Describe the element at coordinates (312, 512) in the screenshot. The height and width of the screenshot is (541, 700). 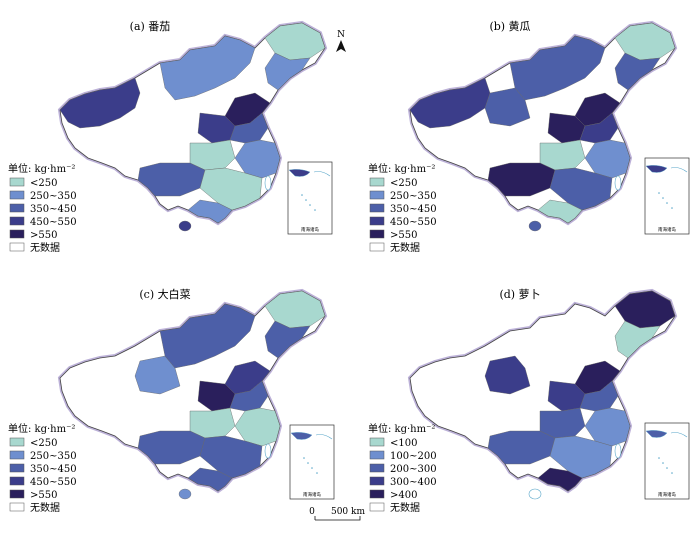
I see `scale-zero: 0` at that location.